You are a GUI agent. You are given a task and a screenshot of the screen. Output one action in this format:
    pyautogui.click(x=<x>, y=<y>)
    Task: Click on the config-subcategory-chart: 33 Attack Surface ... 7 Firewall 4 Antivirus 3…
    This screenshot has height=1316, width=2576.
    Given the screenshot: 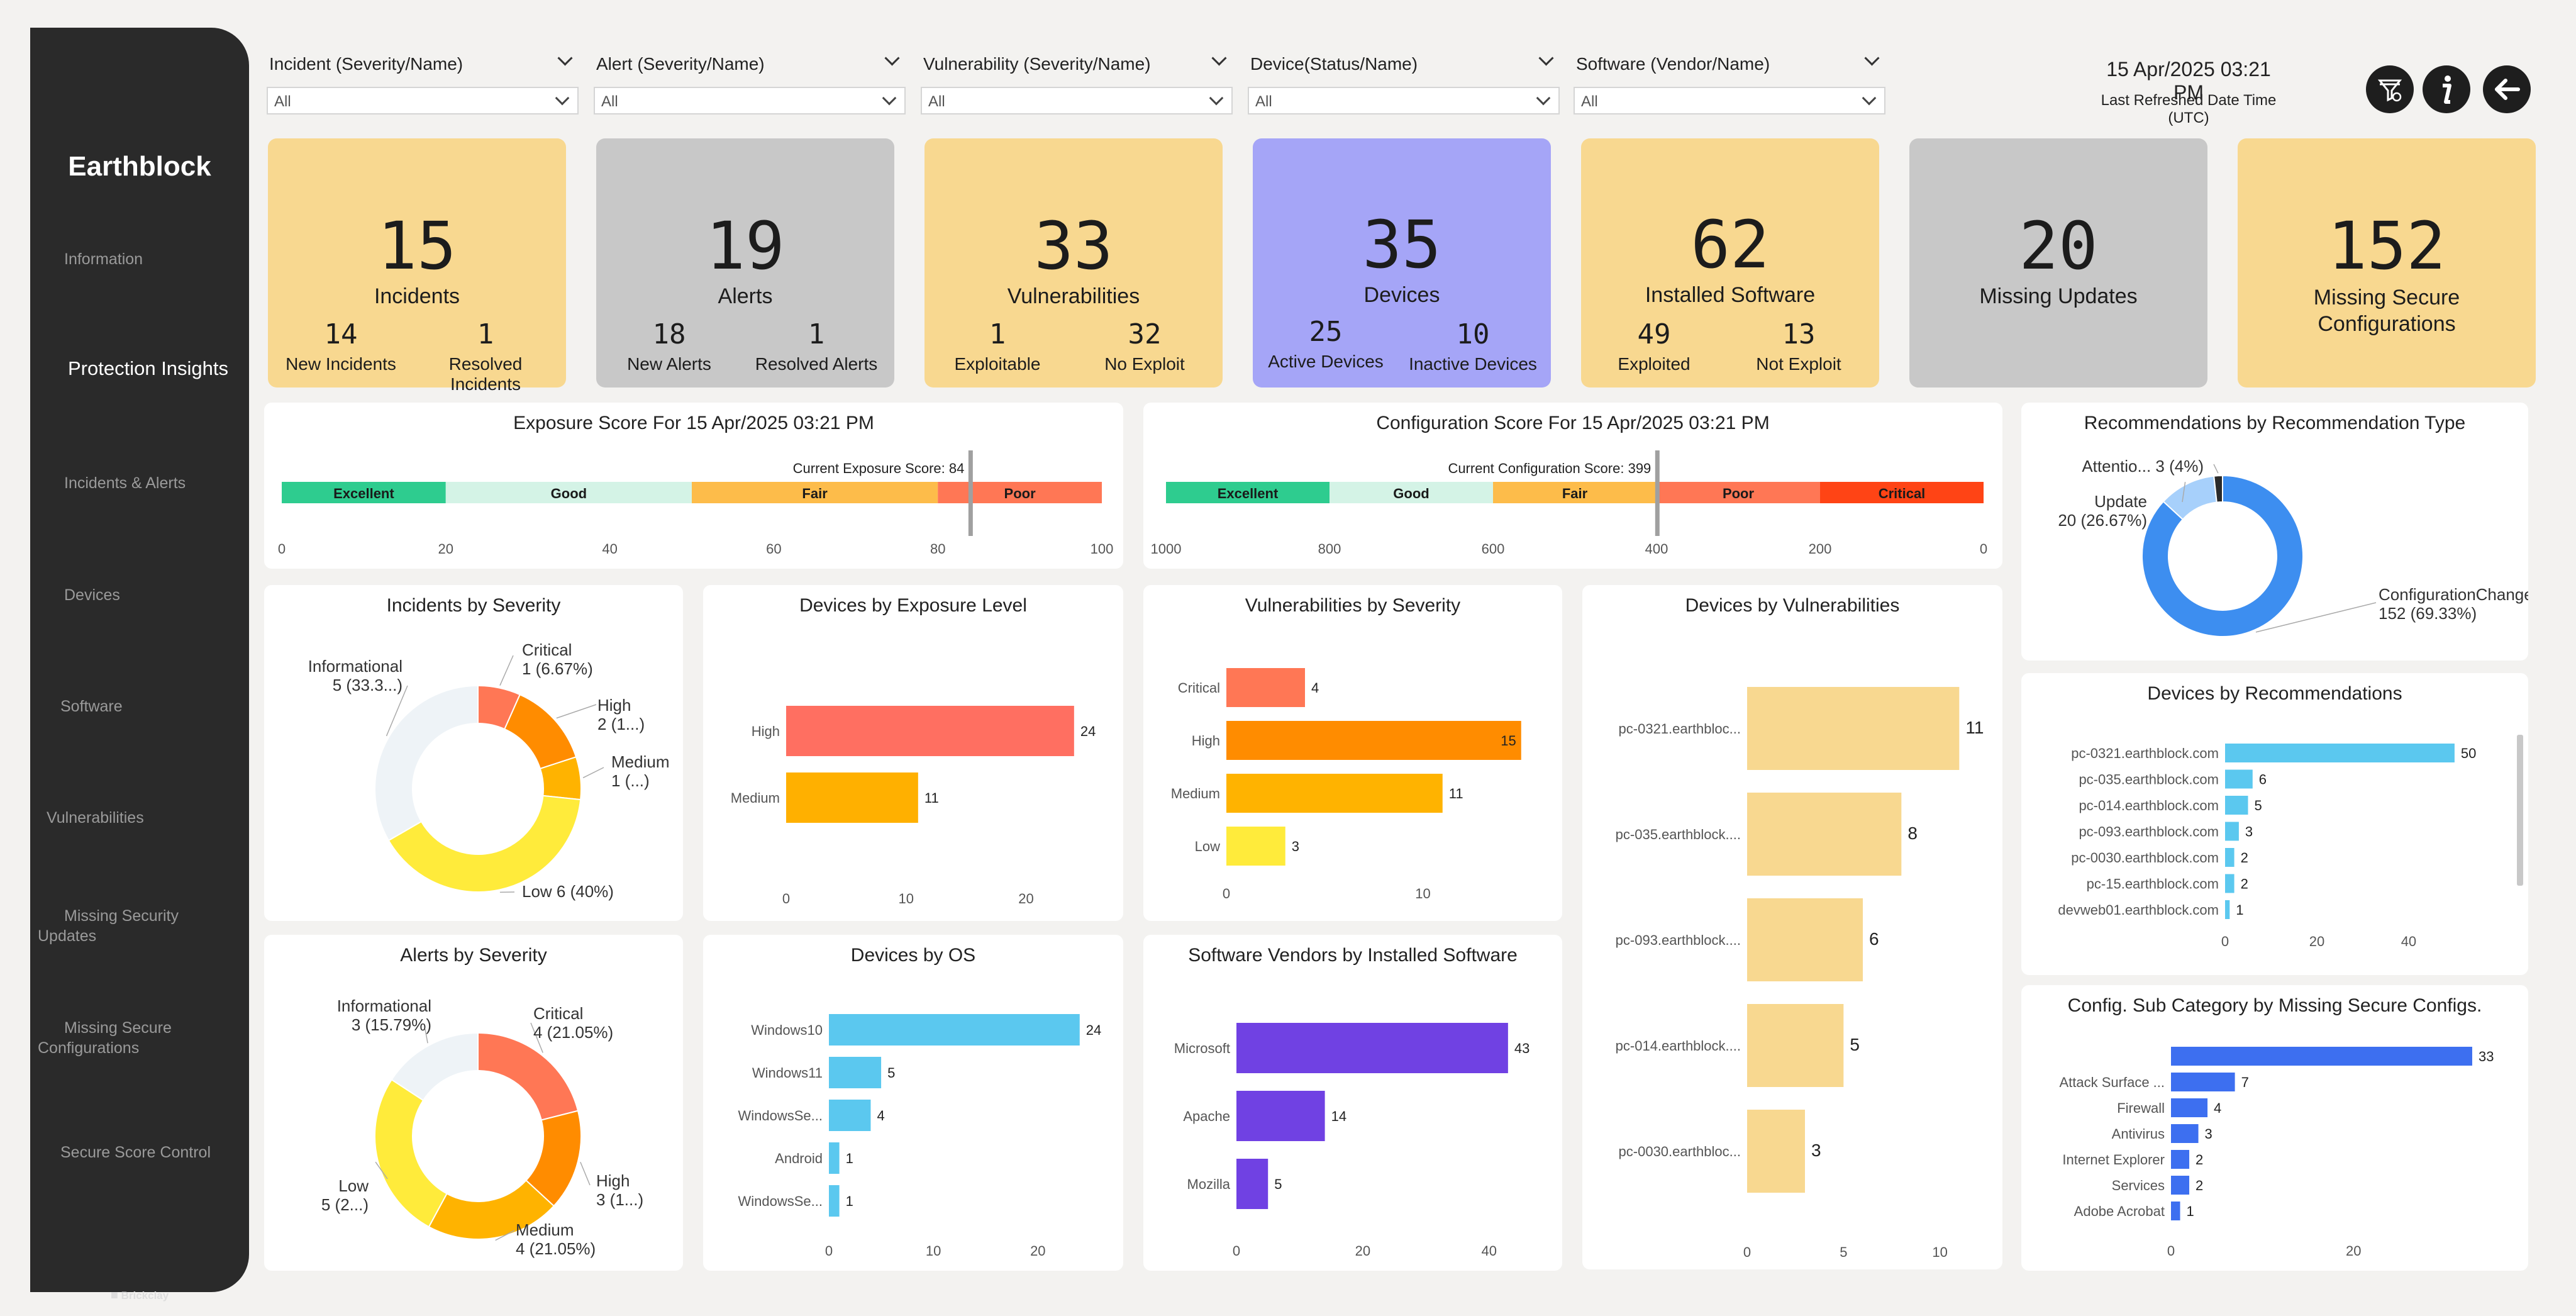 What is the action you would take?
    pyautogui.click(x=2274, y=1128)
    